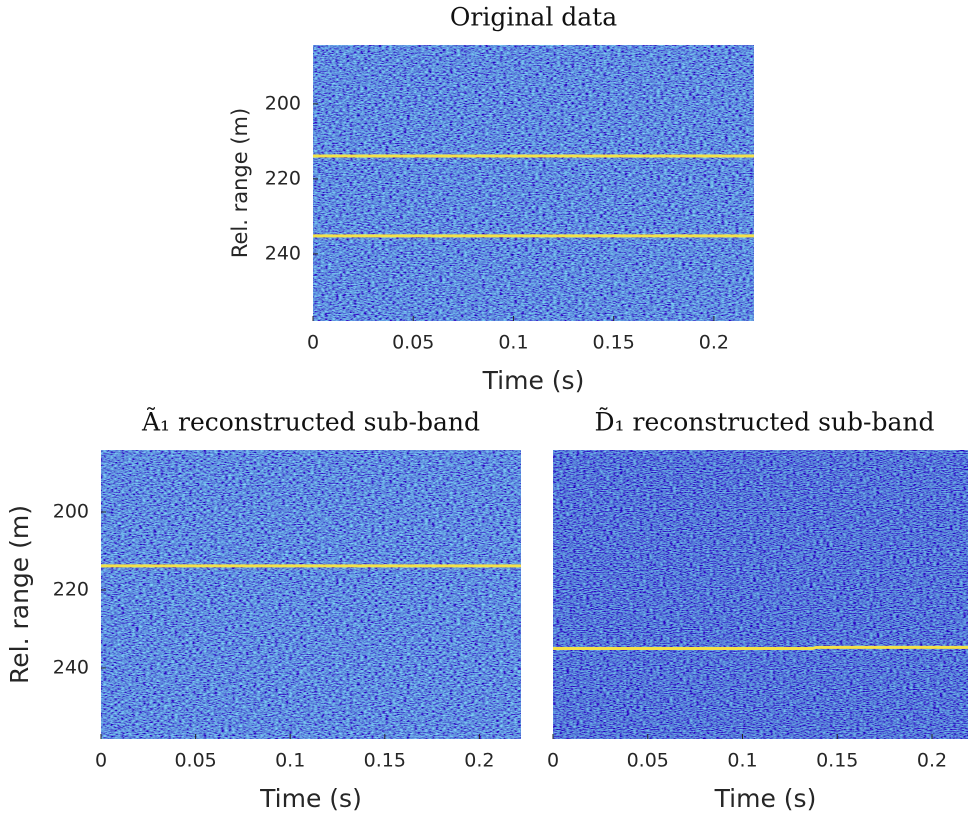  Describe the element at coordinates (760, 648) in the screenshot. I see `bright-line` at that location.